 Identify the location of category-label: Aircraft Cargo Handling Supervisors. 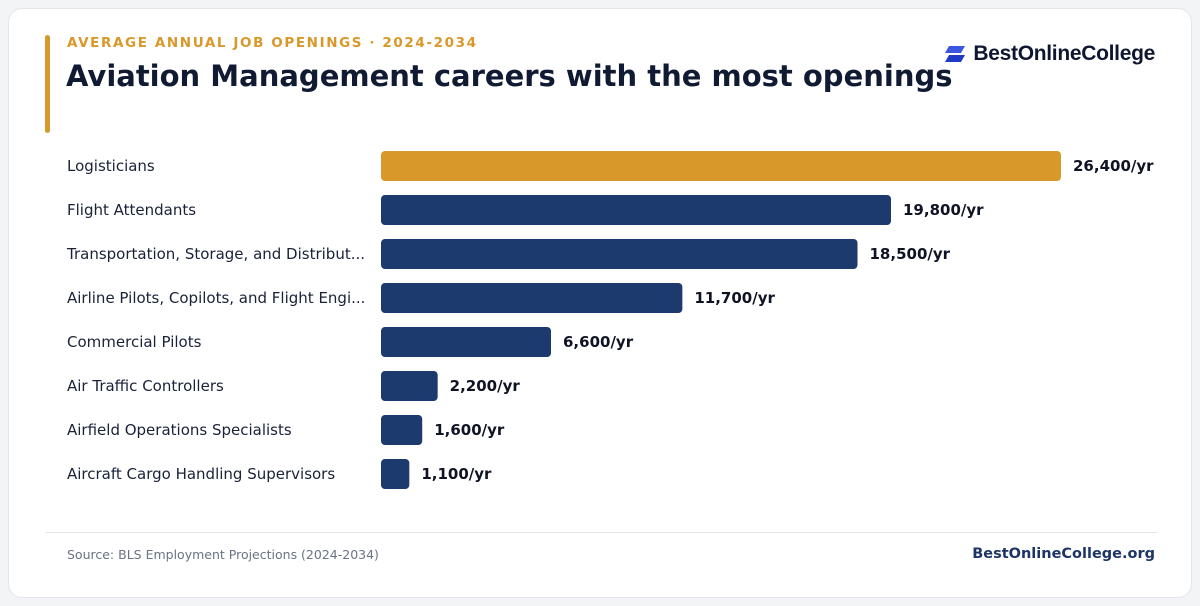
(201, 474).